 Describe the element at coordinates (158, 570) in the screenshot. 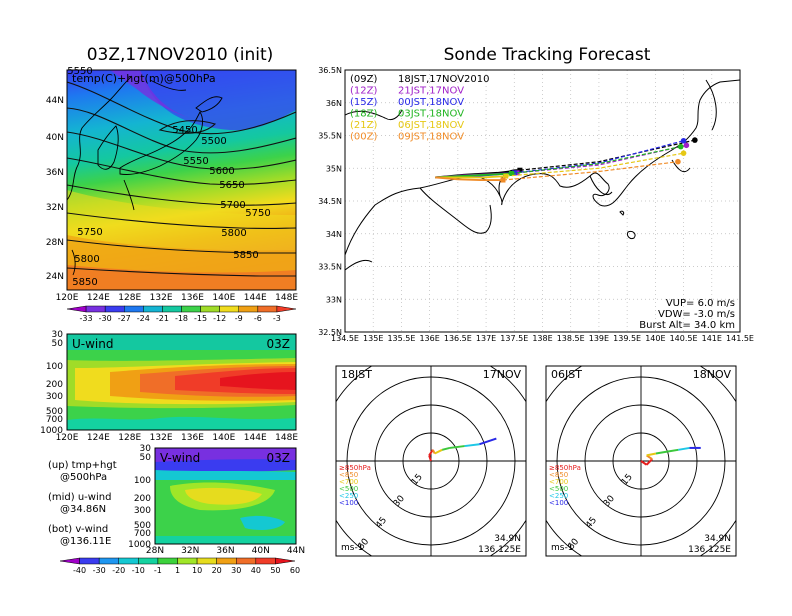

I see `colorbar-label: -1` at that location.